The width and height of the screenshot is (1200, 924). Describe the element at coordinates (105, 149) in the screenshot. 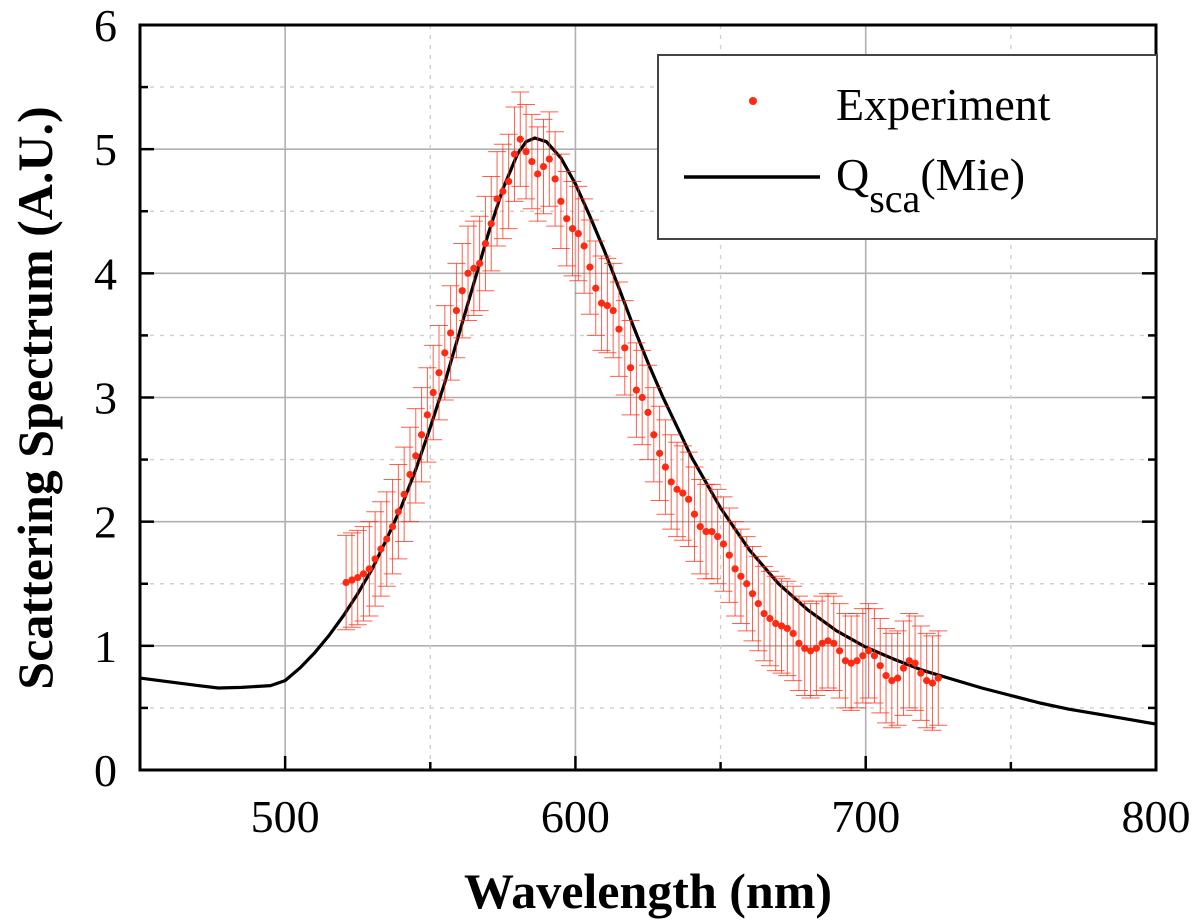

I see `y-tick-label: 5` at that location.